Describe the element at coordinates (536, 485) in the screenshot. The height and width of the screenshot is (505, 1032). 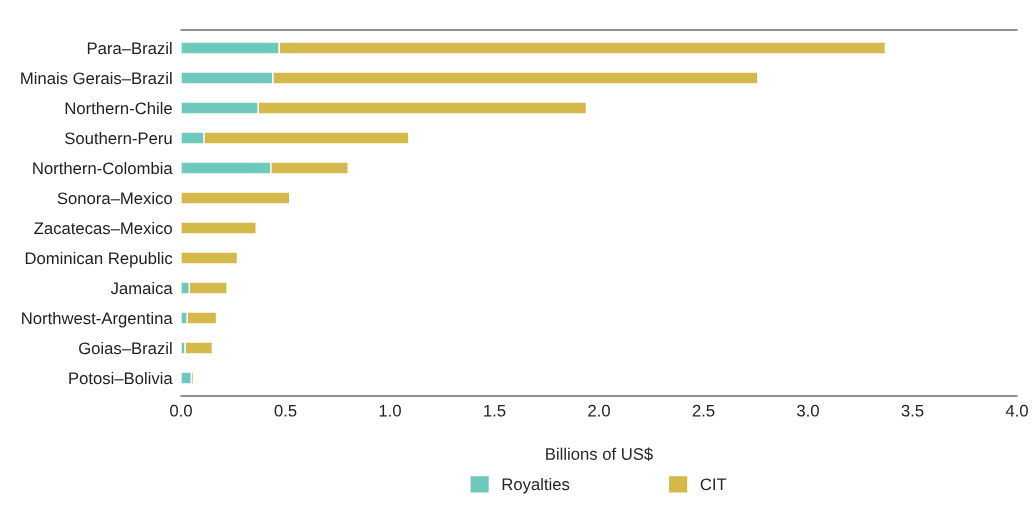
I see `legend-label: Royalties` at that location.